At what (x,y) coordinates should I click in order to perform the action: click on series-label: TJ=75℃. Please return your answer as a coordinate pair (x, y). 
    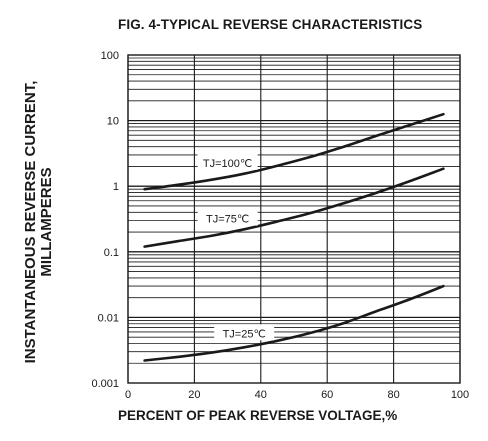
    Looking at the image, I should click on (227, 220).